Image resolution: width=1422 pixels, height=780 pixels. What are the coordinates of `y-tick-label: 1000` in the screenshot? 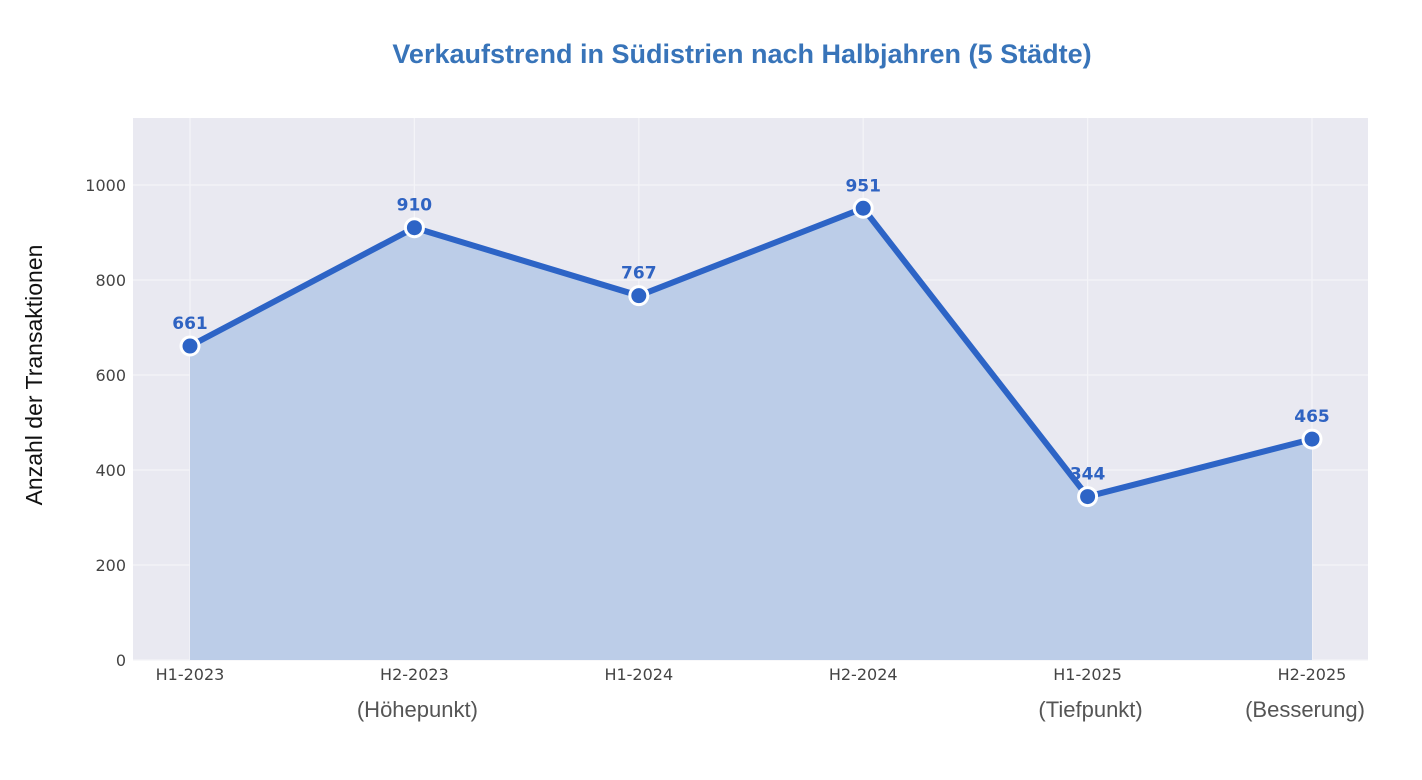 It's located at (105, 185).